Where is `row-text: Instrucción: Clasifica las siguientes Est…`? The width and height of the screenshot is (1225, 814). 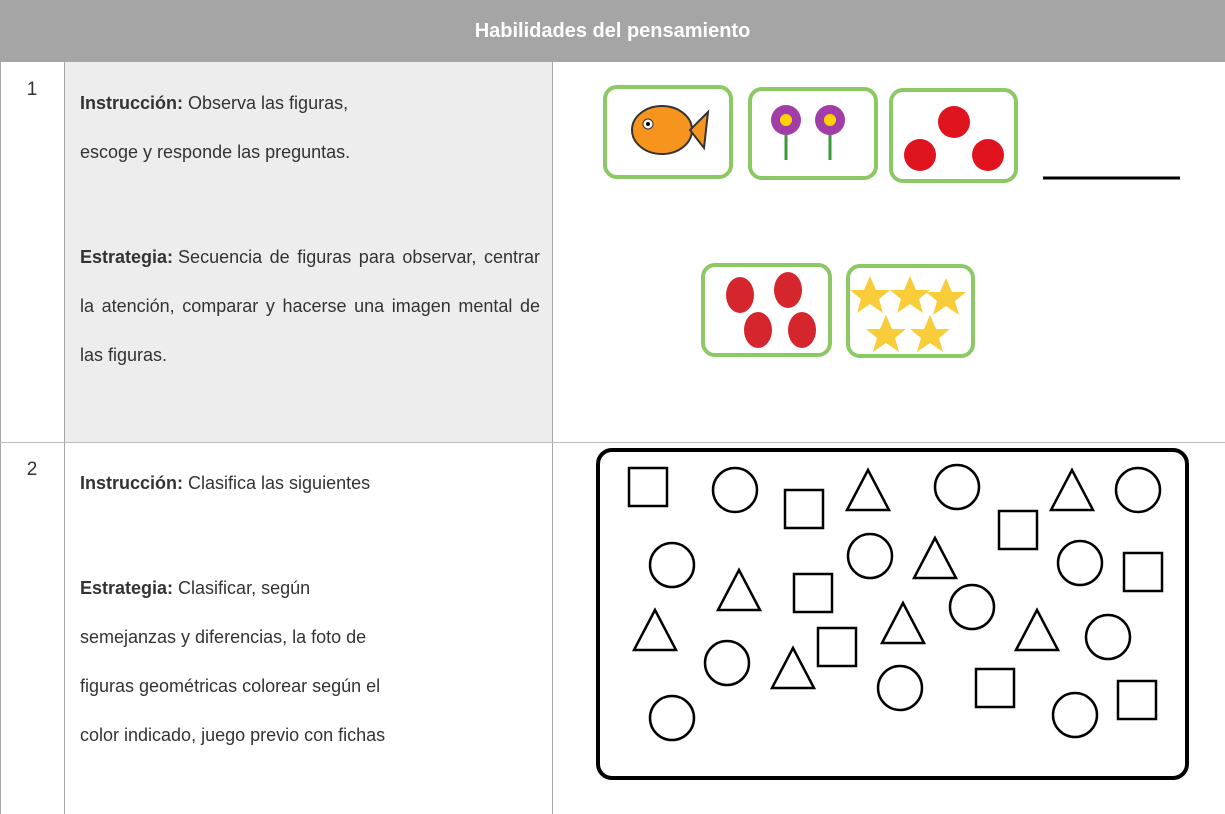 row-text: Instrucción: Clasifica las siguientes Est… is located at coordinates (234, 601).